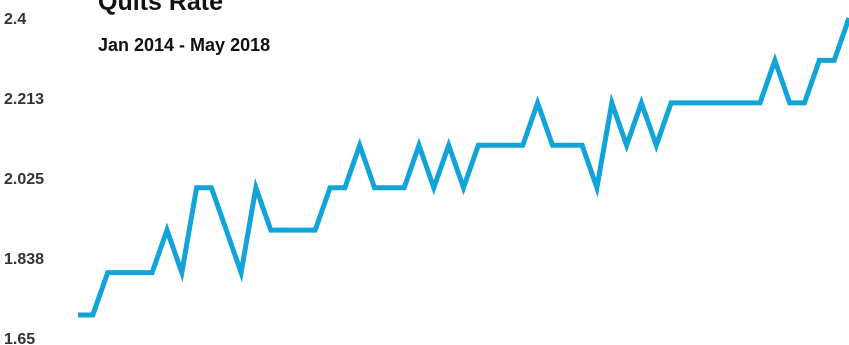 This screenshot has height=345, width=849. What do you see at coordinates (19, 338) in the screenshot?
I see `y-tick-label: 1.65` at bounding box center [19, 338].